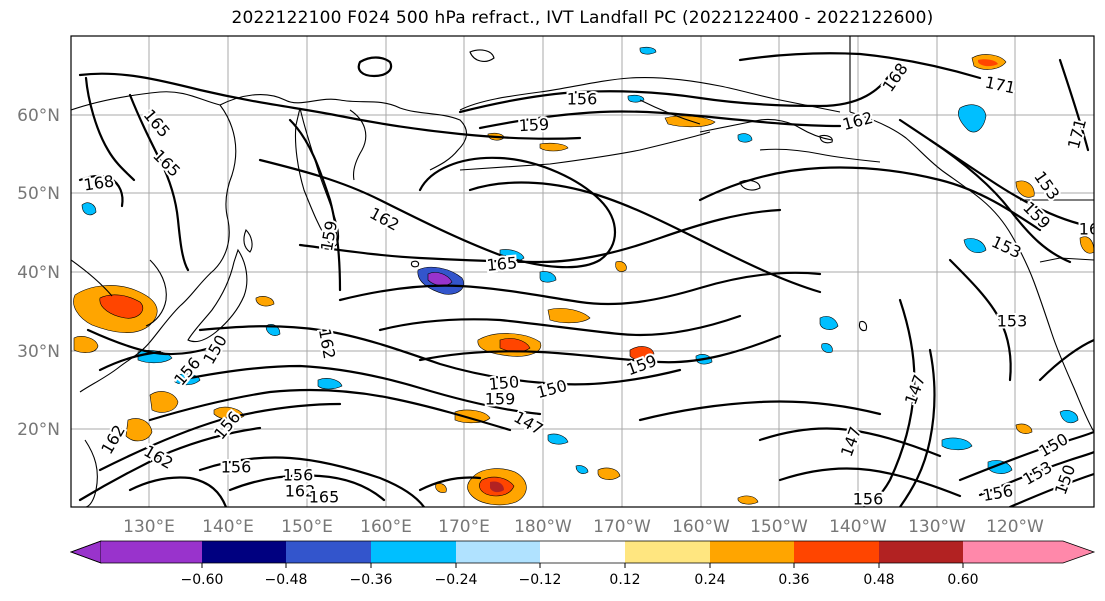 The height and width of the screenshot is (601, 1105). Describe the element at coordinates (38, 194) in the screenshot. I see `latitude-label: 50°N` at that location.